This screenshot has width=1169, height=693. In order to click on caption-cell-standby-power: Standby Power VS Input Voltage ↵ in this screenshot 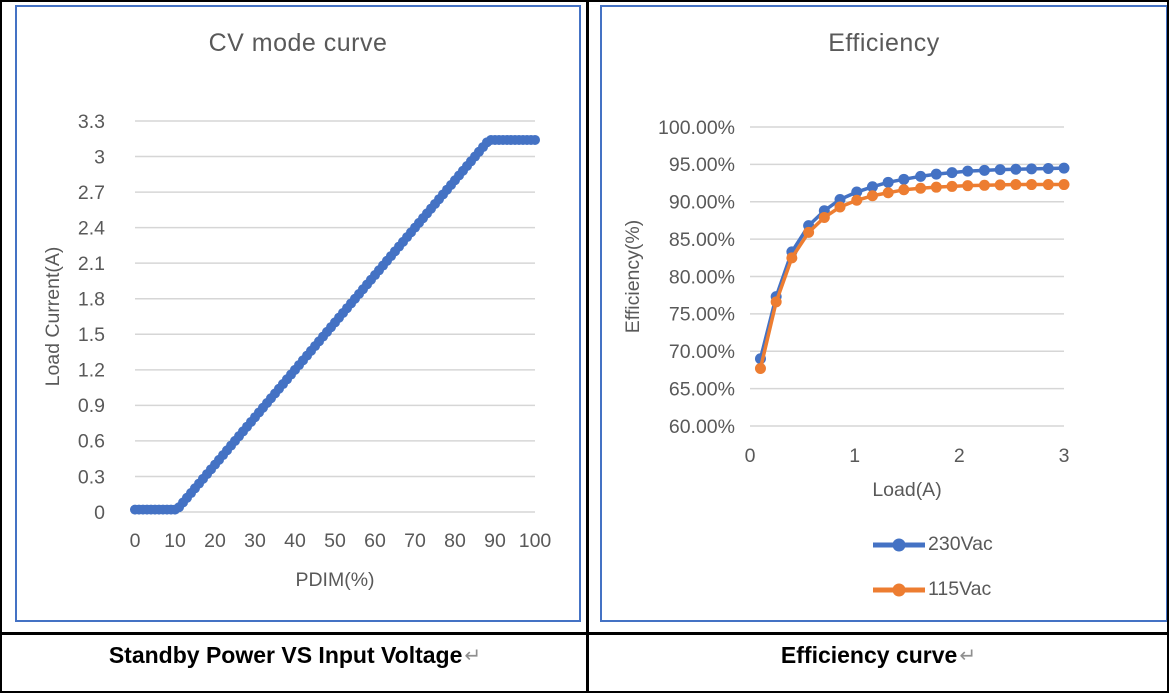, I will do `click(295, 663)`.